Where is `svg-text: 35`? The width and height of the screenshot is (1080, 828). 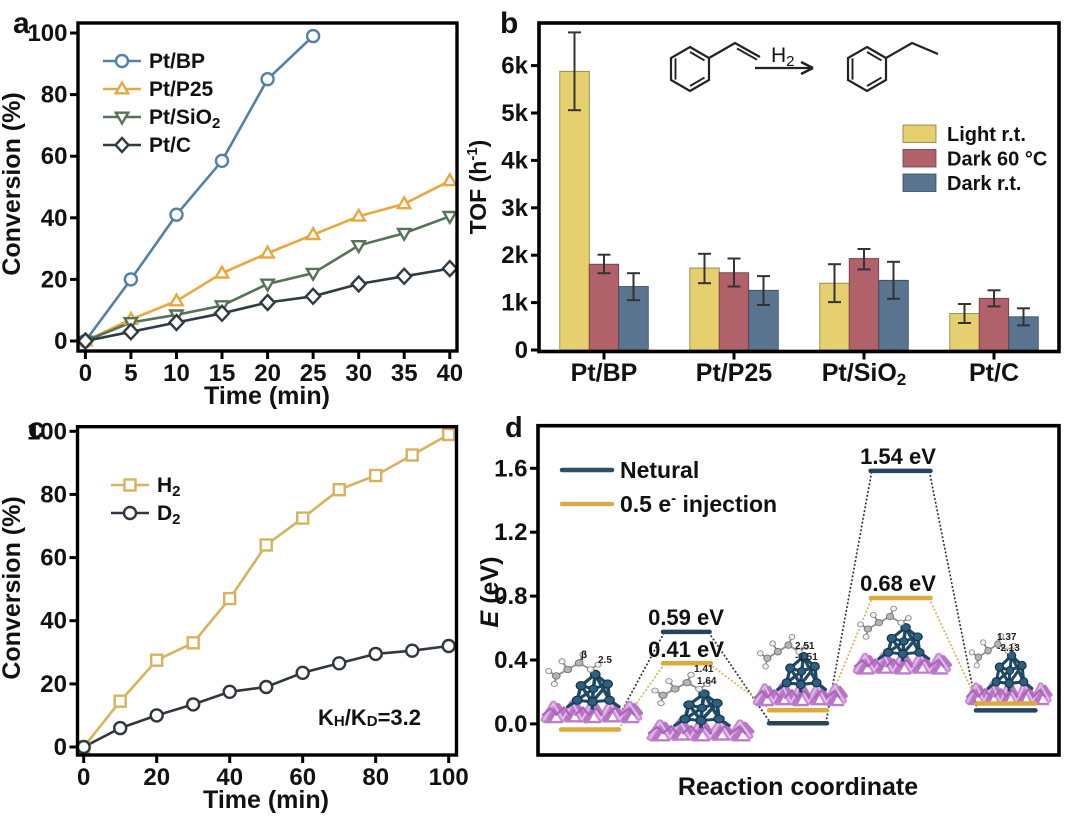 svg-text: 35 is located at coordinates (404, 373).